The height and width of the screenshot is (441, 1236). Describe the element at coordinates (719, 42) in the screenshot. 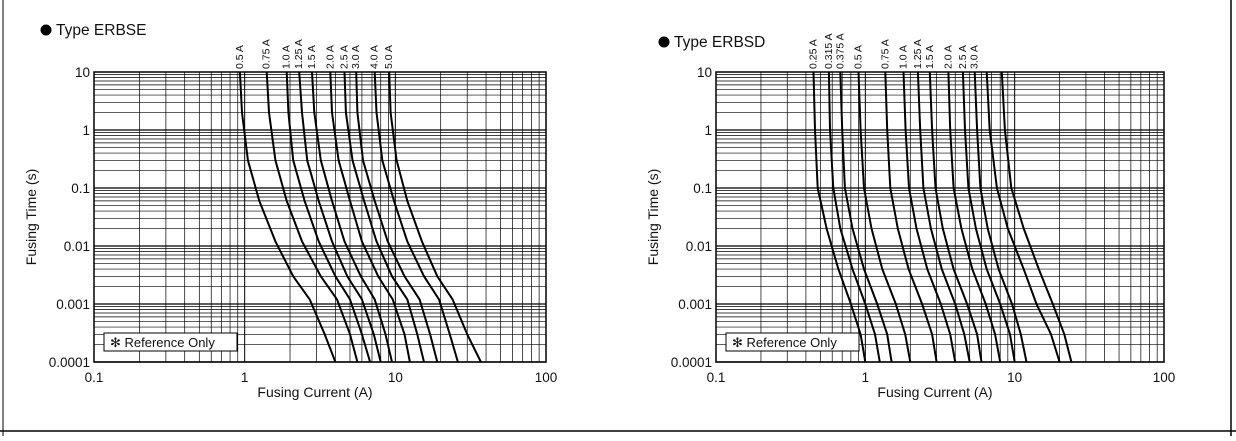

I see `chart-title: Type ERBSD` at that location.